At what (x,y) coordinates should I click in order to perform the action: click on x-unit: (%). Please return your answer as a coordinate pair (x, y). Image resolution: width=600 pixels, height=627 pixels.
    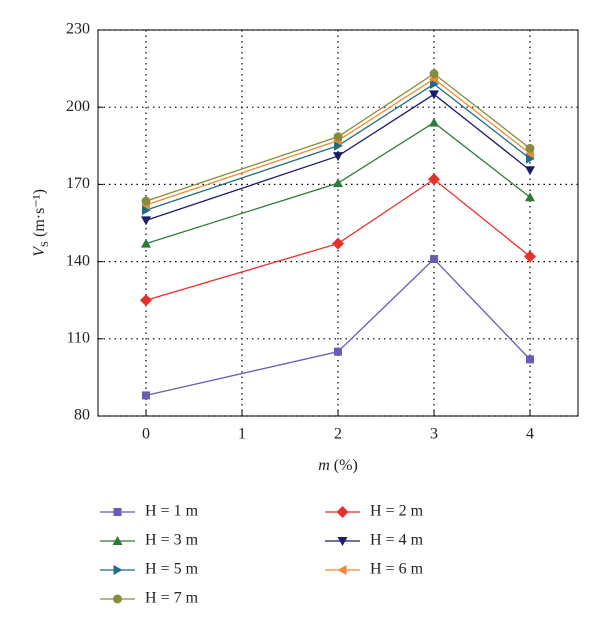
    Looking at the image, I should click on (346, 465).